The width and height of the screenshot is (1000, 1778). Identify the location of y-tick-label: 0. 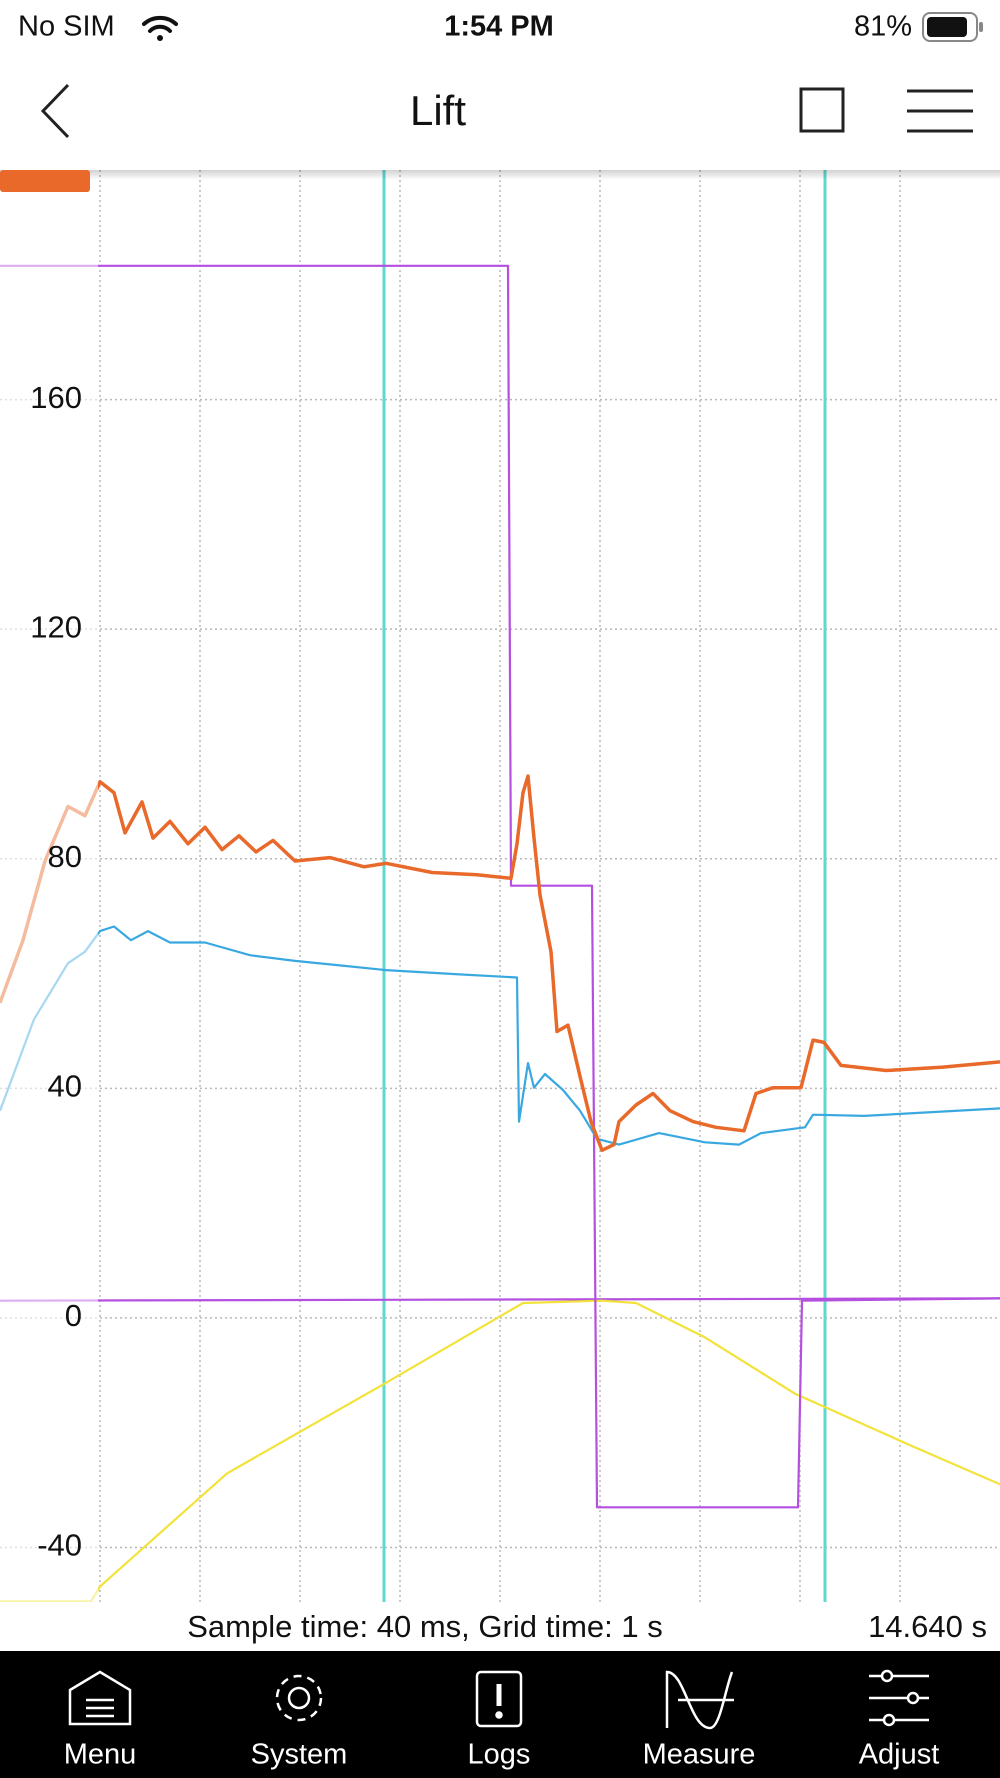
(73, 1315).